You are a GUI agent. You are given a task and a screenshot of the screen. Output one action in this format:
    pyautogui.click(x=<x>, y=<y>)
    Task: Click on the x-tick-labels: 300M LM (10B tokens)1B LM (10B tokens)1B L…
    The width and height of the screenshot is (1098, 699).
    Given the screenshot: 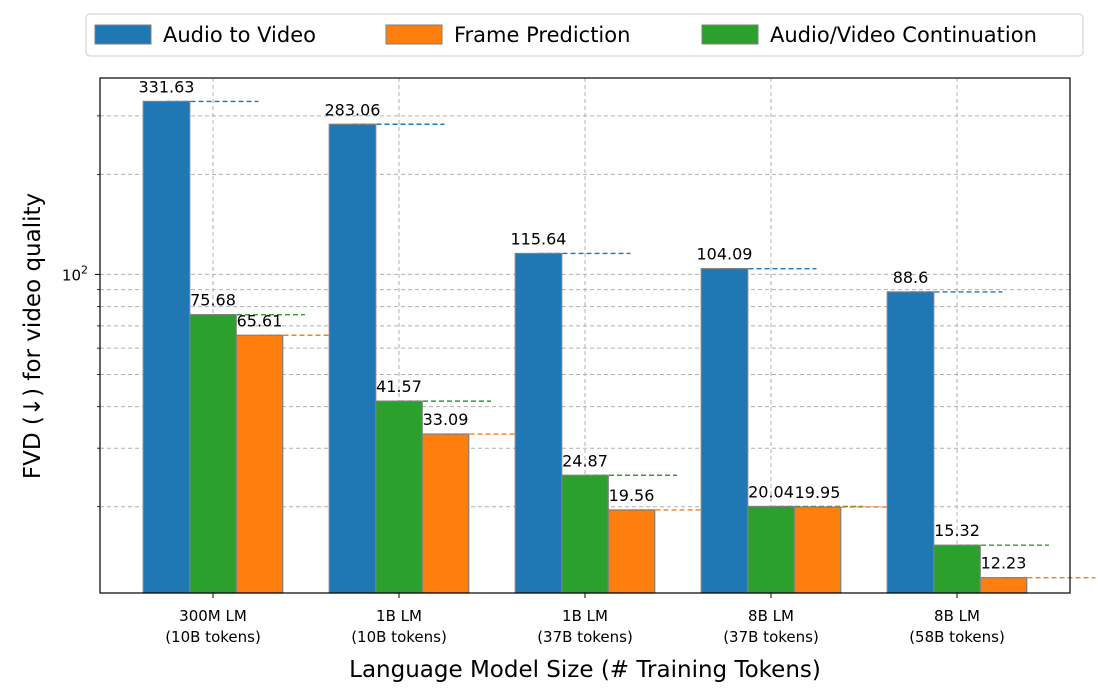 What is the action you would take?
    pyautogui.click(x=585, y=619)
    